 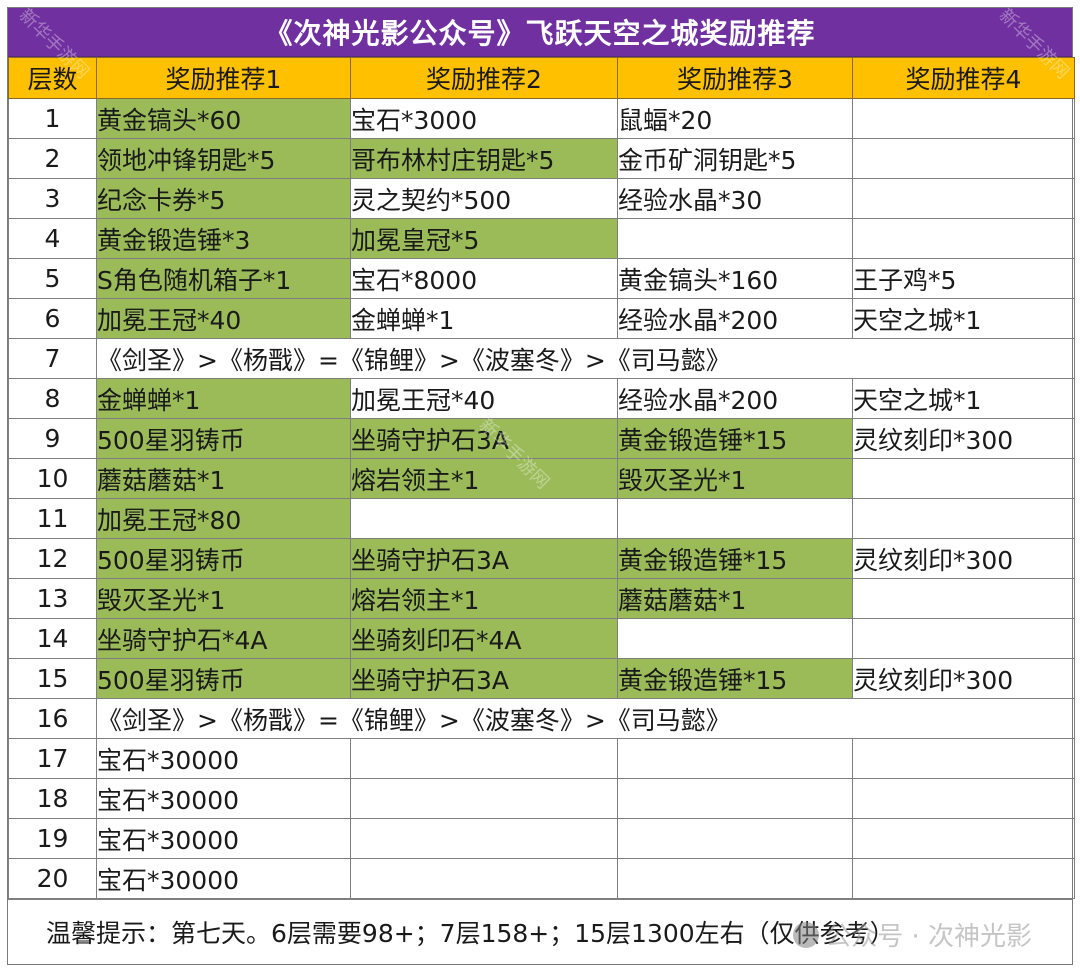 What do you see at coordinates (52, 438) in the screenshot?
I see `floor-cell: 9` at bounding box center [52, 438].